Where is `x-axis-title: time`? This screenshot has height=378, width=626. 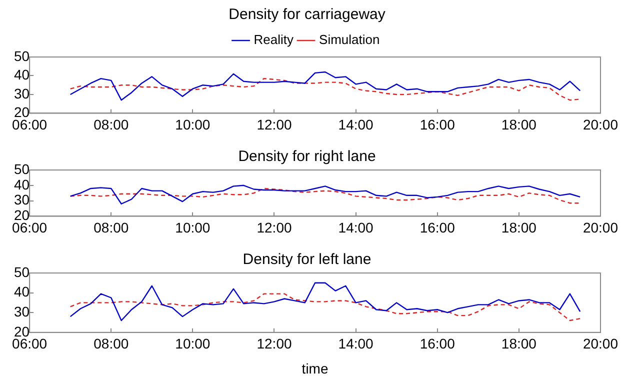
x-axis-title: time is located at coordinates (315, 368).